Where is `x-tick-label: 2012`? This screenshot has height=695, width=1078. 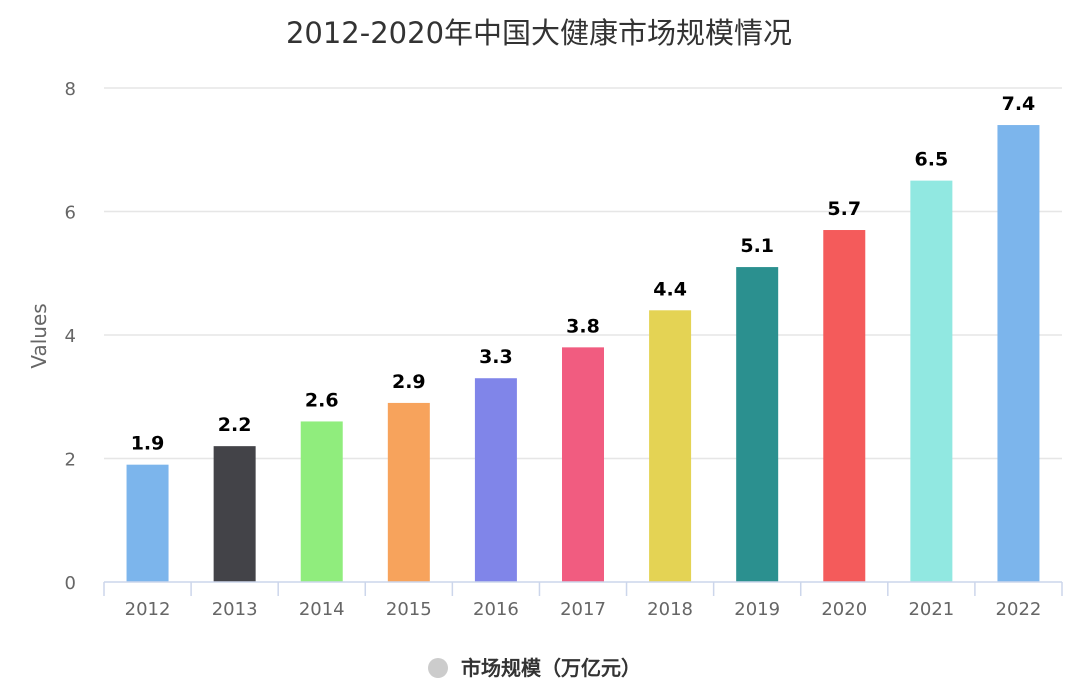 x-tick-label: 2012 is located at coordinates (148, 609).